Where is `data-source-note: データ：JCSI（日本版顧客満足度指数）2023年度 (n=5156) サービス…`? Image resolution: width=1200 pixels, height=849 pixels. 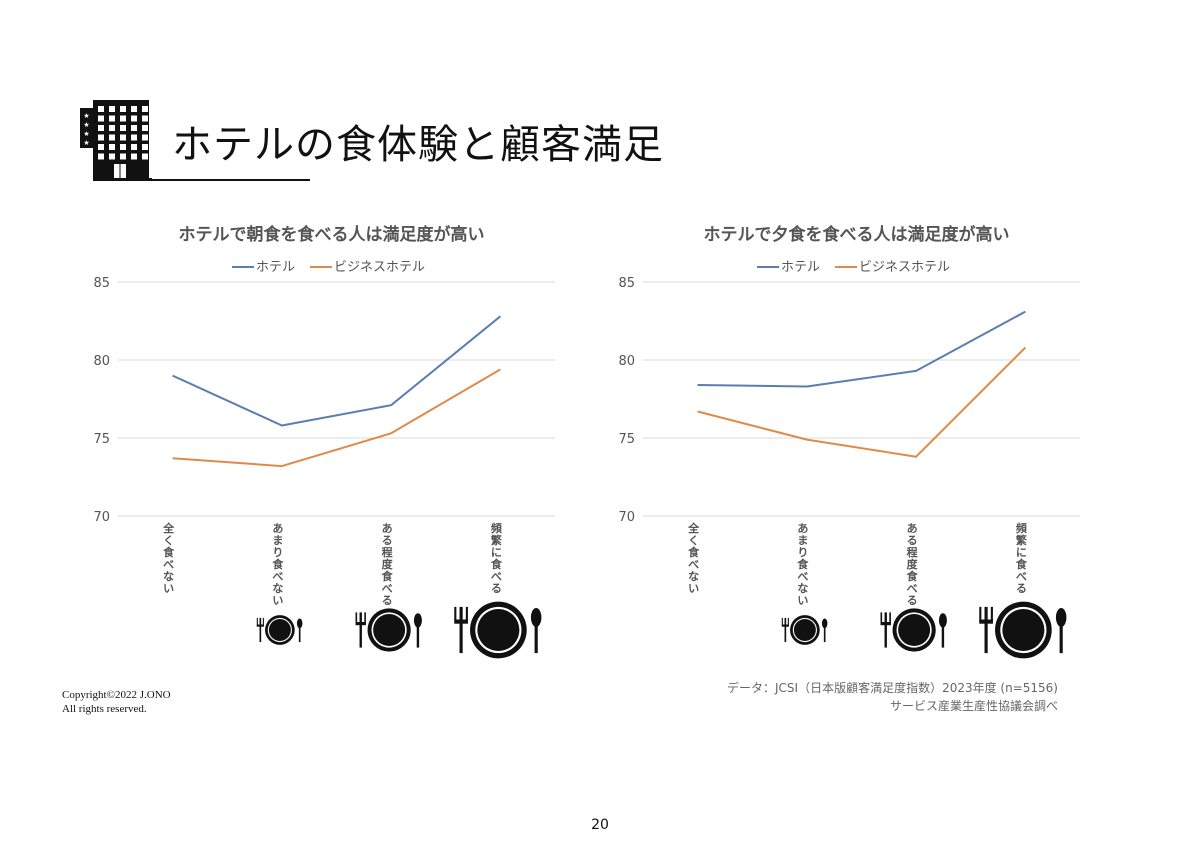 data-source-note: データ：JCSI（日本版顧客満足度指数）2023年度 (n=5156) サービス… is located at coordinates (892, 697).